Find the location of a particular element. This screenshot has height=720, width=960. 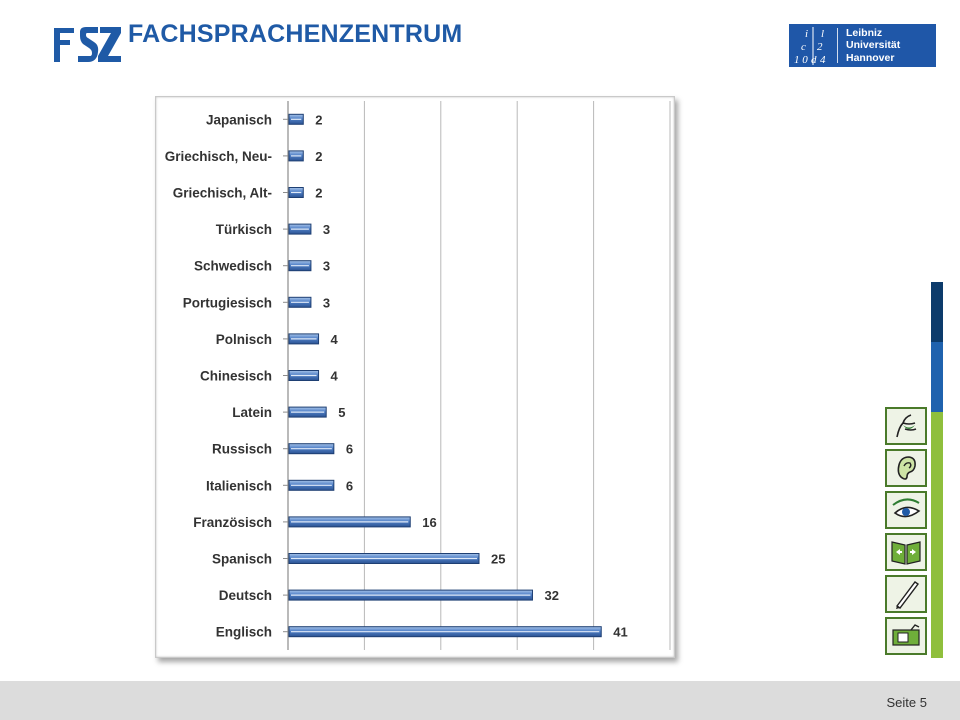

data-label: 16 is located at coordinates (429, 522).